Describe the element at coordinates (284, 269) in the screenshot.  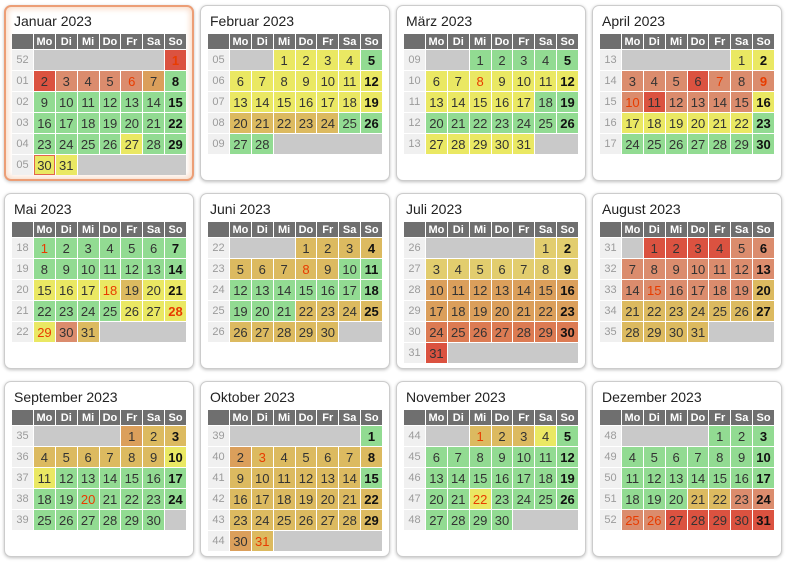
I see `day-cell: 7` at that location.